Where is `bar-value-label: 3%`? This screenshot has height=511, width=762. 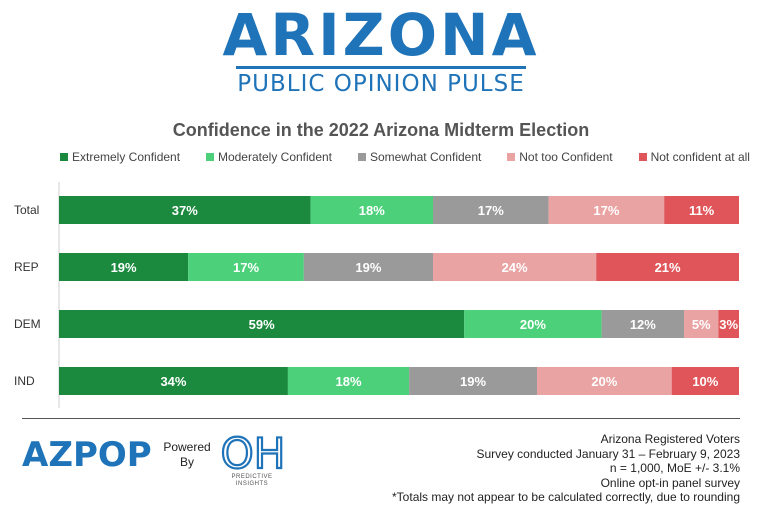 bar-value-label: 3% is located at coordinates (728, 324).